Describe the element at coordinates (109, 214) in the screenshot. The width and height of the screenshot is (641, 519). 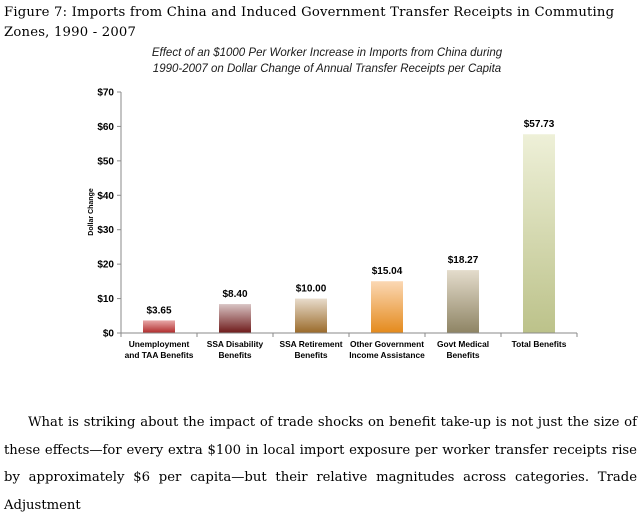
I see `y-axis: $0 $10 $20 $30 $40 $50 $60 $70` at that location.